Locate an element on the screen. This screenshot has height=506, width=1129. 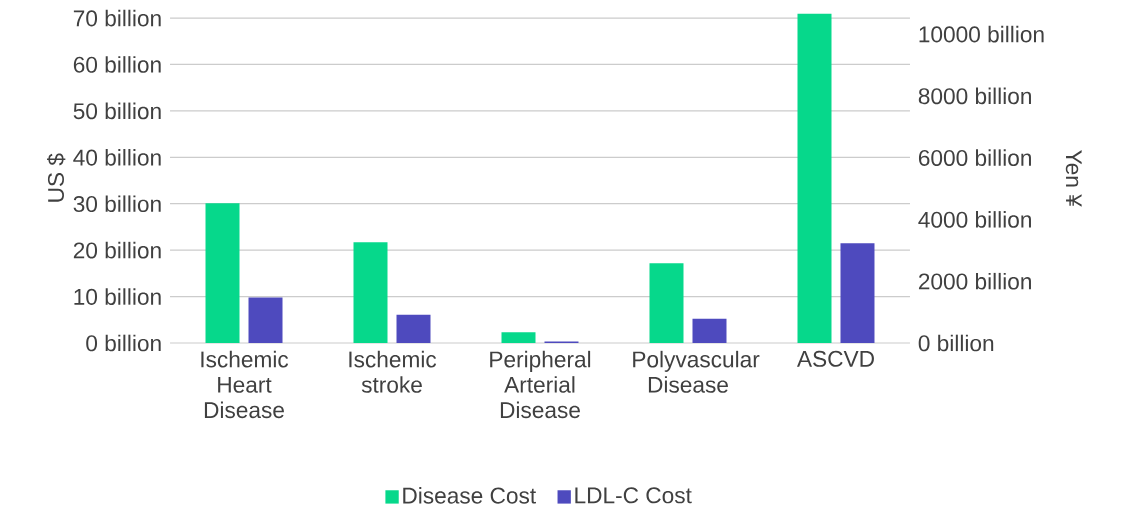
y-tick-label: 0 billion is located at coordinates (123, 343).